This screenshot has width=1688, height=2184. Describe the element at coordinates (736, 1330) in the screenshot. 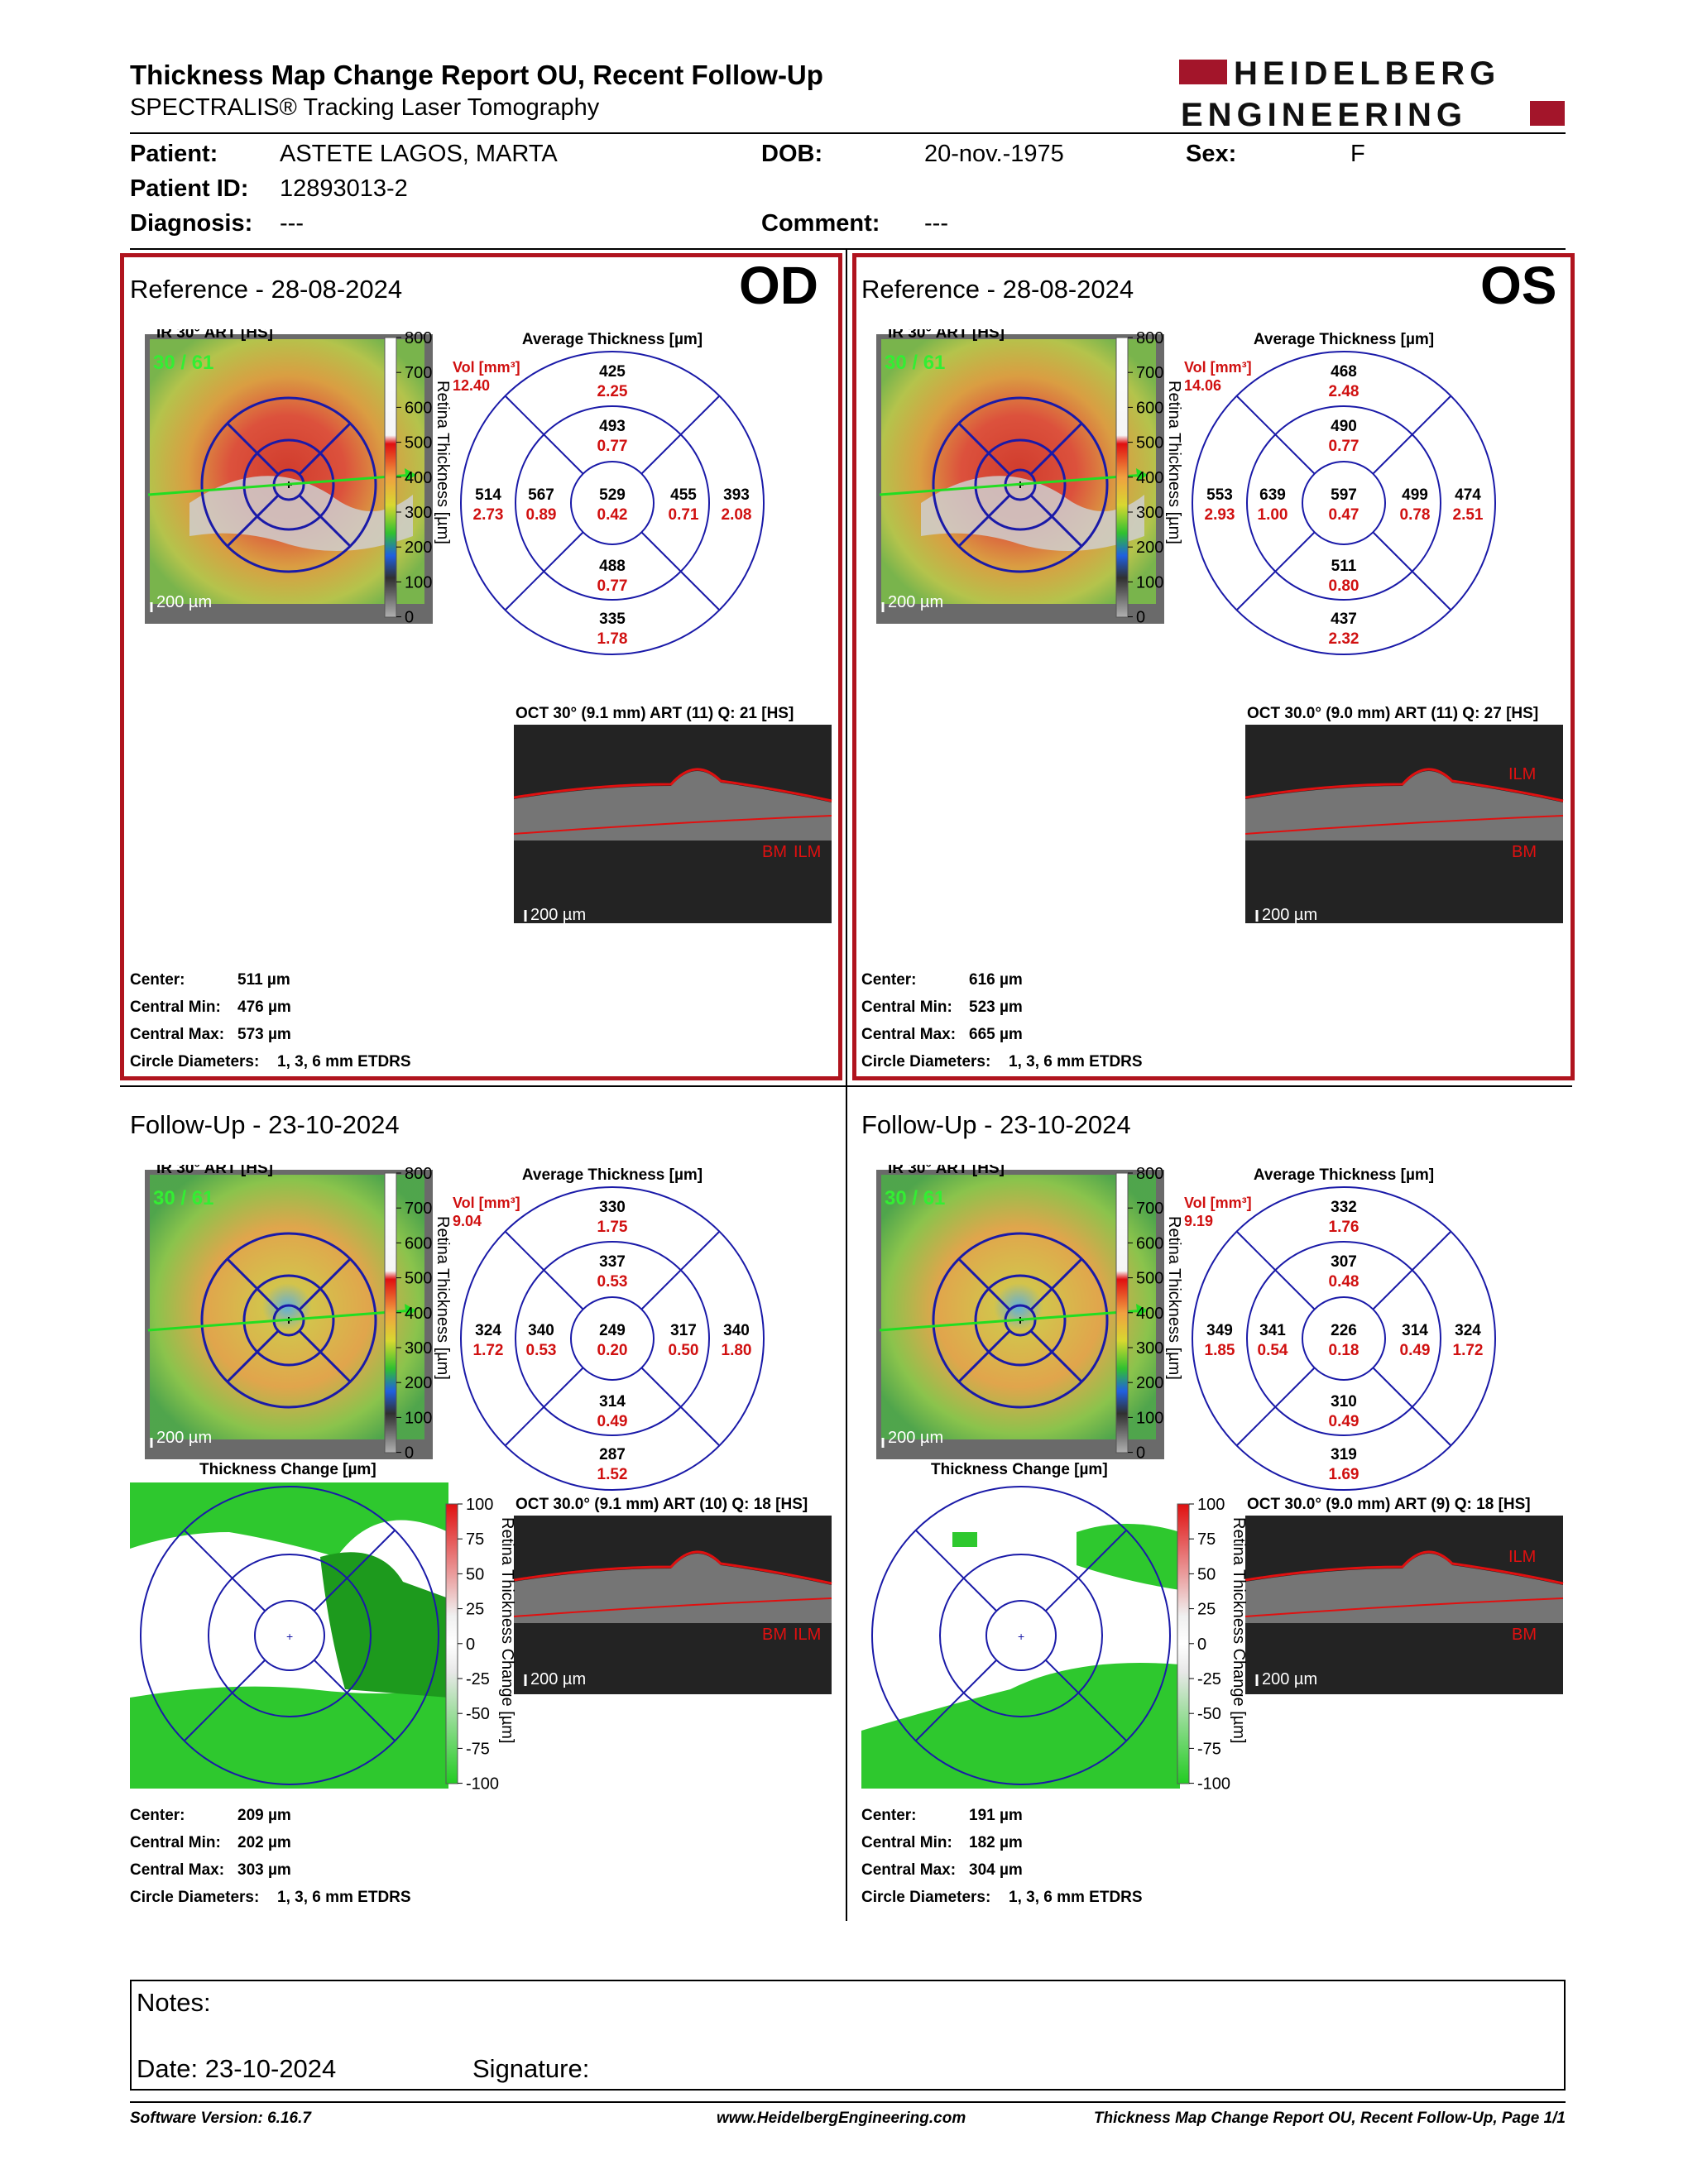

I see `sector-thickness-outer-right: 340` at that location.